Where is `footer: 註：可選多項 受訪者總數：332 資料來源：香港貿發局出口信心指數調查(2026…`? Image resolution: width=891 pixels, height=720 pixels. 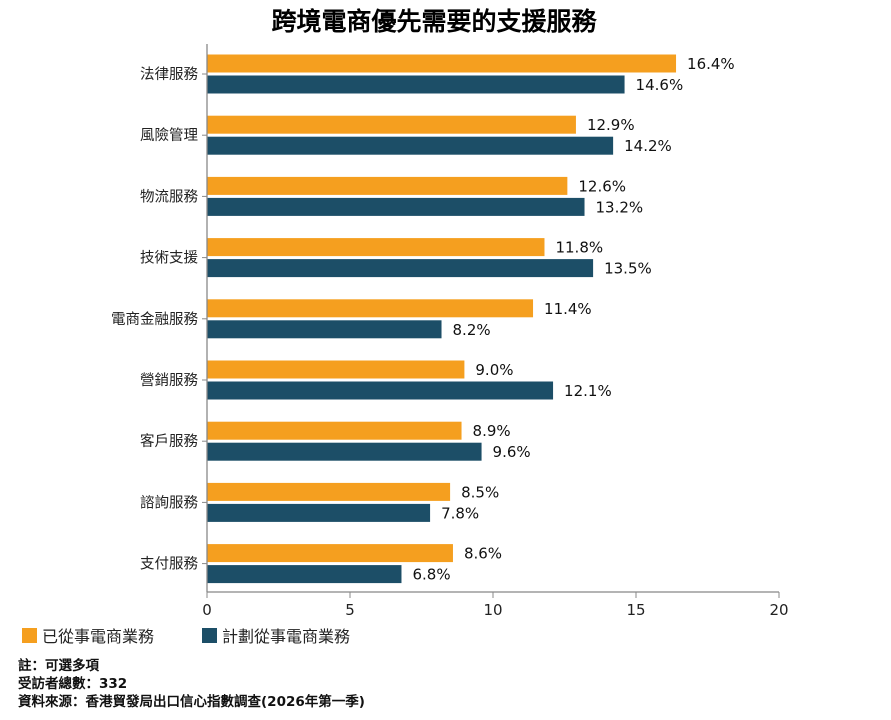
footer: 註：可選多項 受訪者總數：332 資料來源：香港貿發局出口信心指數調查(2026… is located at coordinates (191, 684).